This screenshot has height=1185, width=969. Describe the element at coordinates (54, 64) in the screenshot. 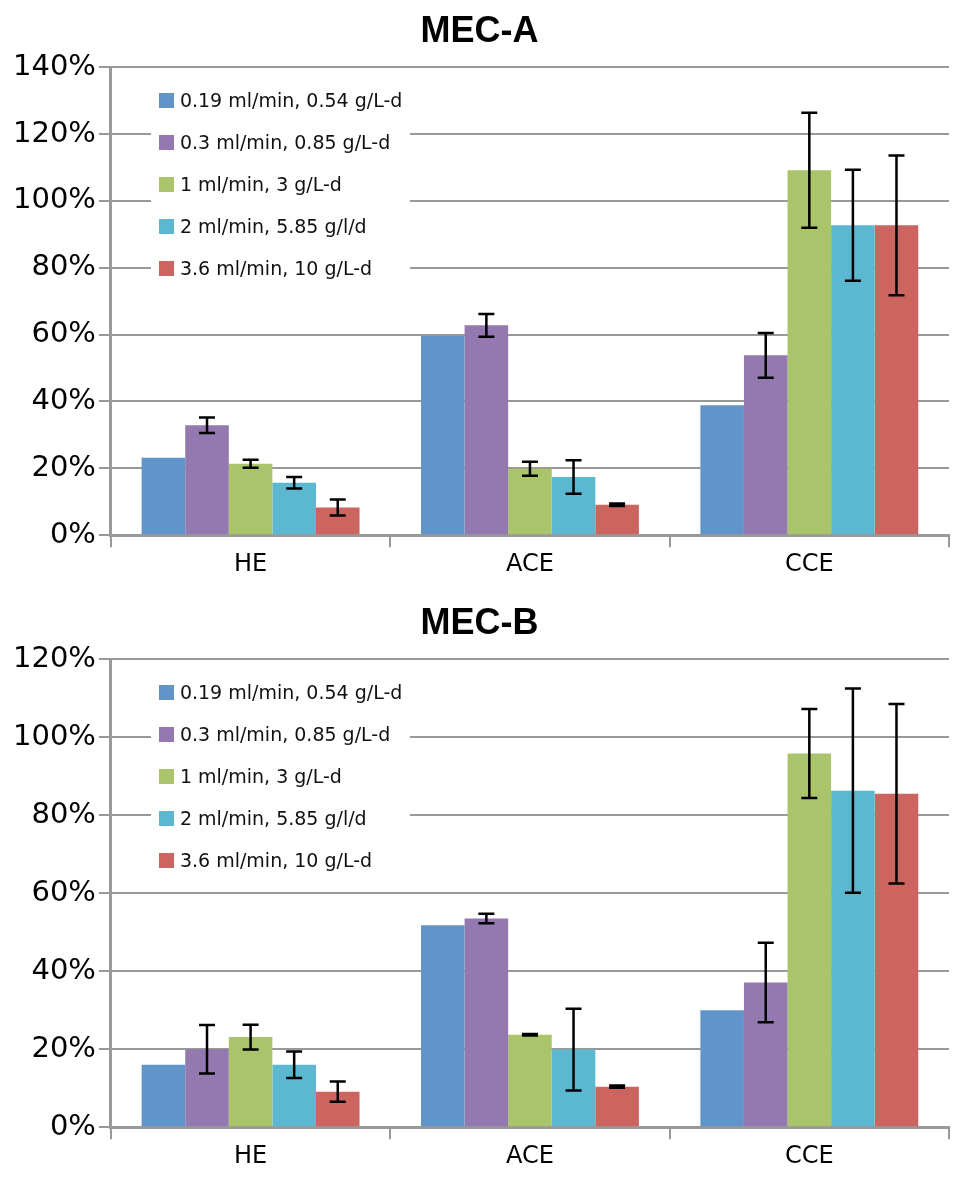

I see `y-tick-label: 140%` at that location.